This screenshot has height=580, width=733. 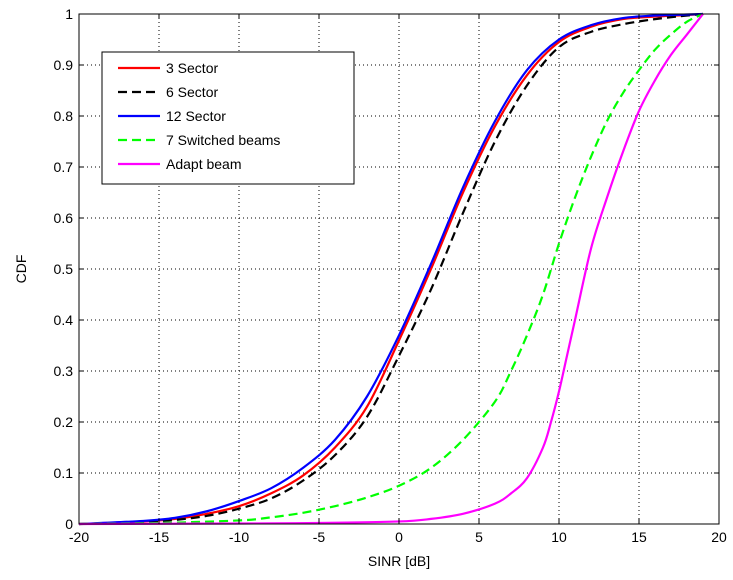 I want to click on x-tick-label: 15, so click(x=639, y=537).